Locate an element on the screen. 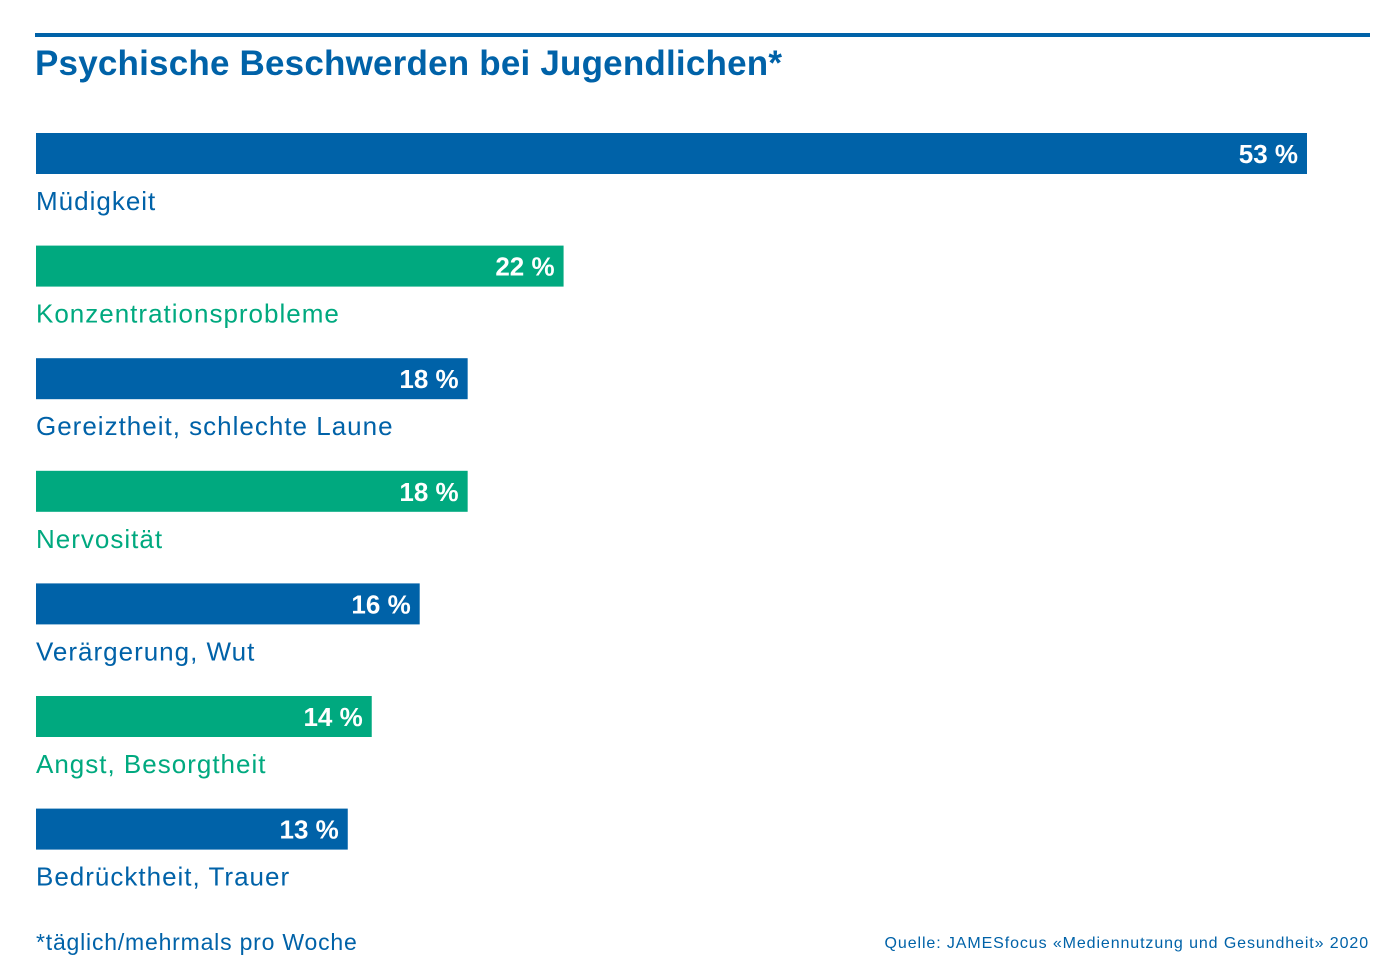  category-label-nervosität: Nervosität is located at coordinates (99, 539).